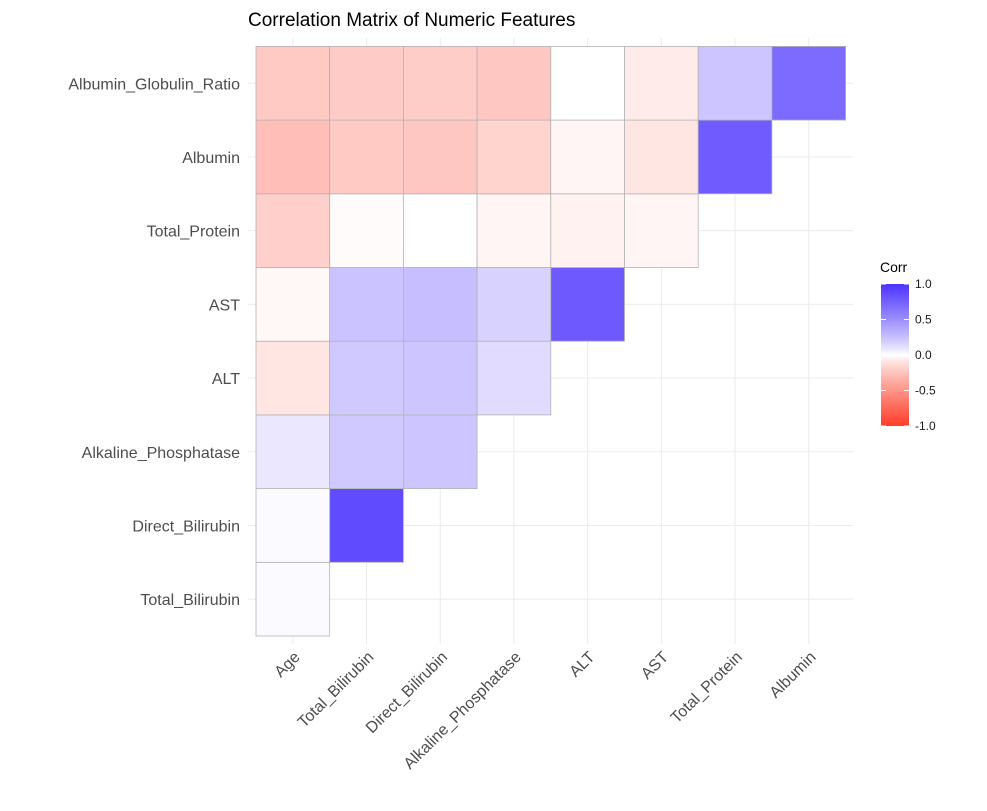  Describe the element at coordinates (655, 666) in the screenshot. I see `x-tick-label: AST` at that location.